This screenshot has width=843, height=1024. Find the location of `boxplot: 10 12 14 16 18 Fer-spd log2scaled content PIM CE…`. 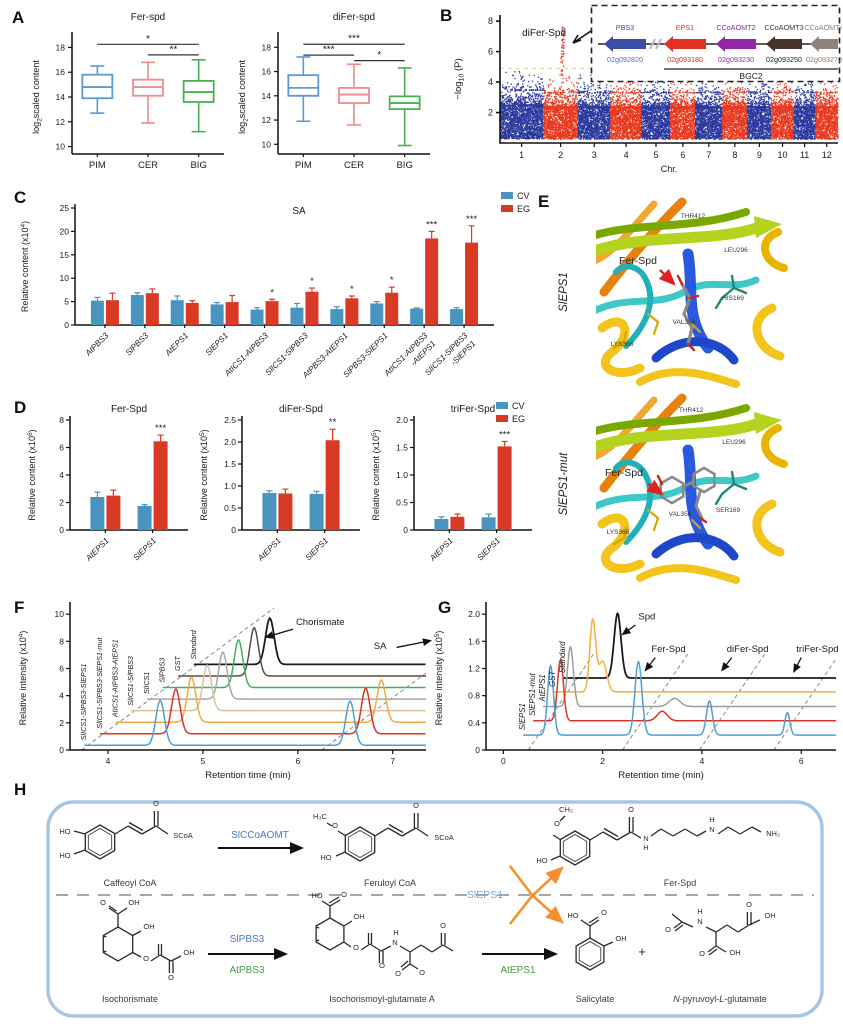

boxplot: 10 12 14 16 18 Fer-spd log2scaled content PIM CE… is located at coordinates (127, 91).